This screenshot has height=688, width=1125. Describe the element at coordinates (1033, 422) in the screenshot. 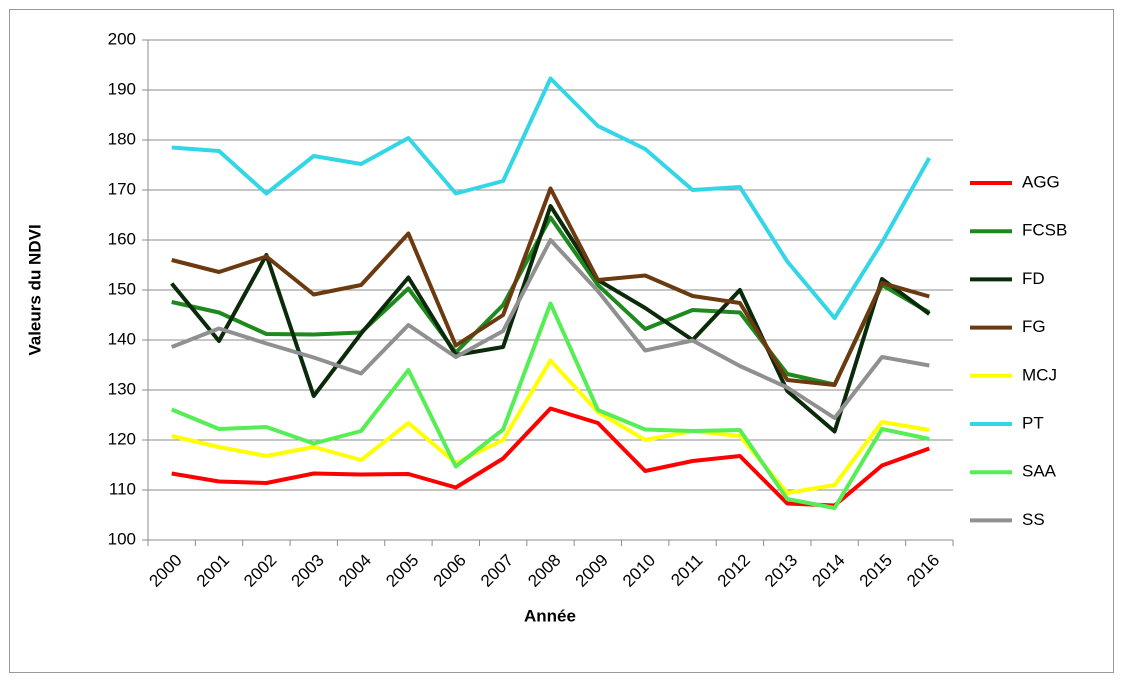

I see `legend-label: PT` at that location.